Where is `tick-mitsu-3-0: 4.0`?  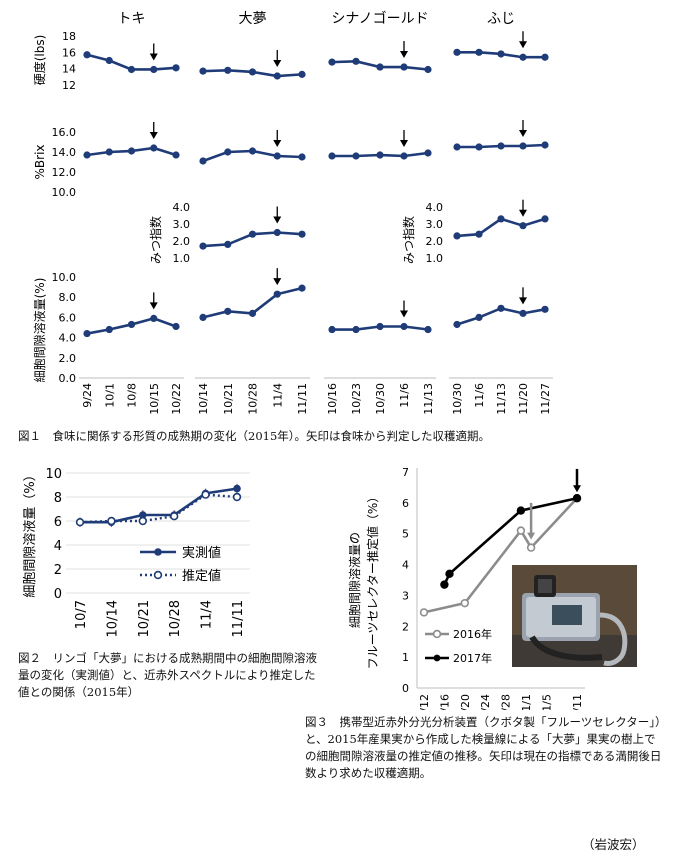
tick-mitsu-3-0: 4.0 is located at coordinates (435, 207).